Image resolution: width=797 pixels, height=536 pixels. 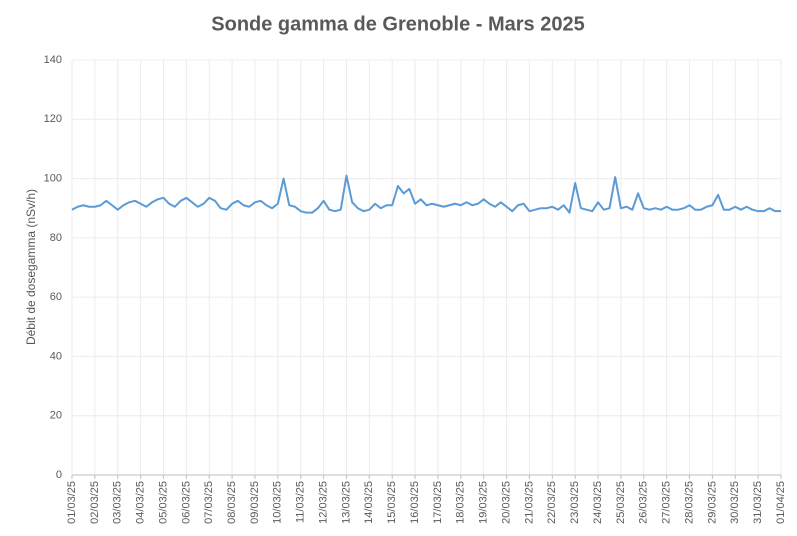 I want to click on x-tick-label: 17/03/25, so click(x=438, y=502).